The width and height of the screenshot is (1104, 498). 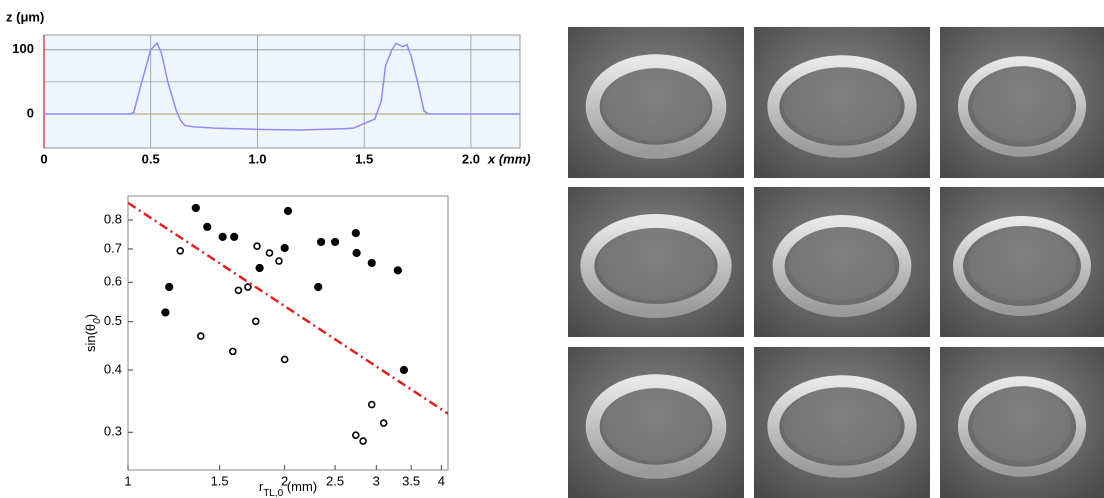 I want to click on label-subscript: 0, so click(x=97, y=321).